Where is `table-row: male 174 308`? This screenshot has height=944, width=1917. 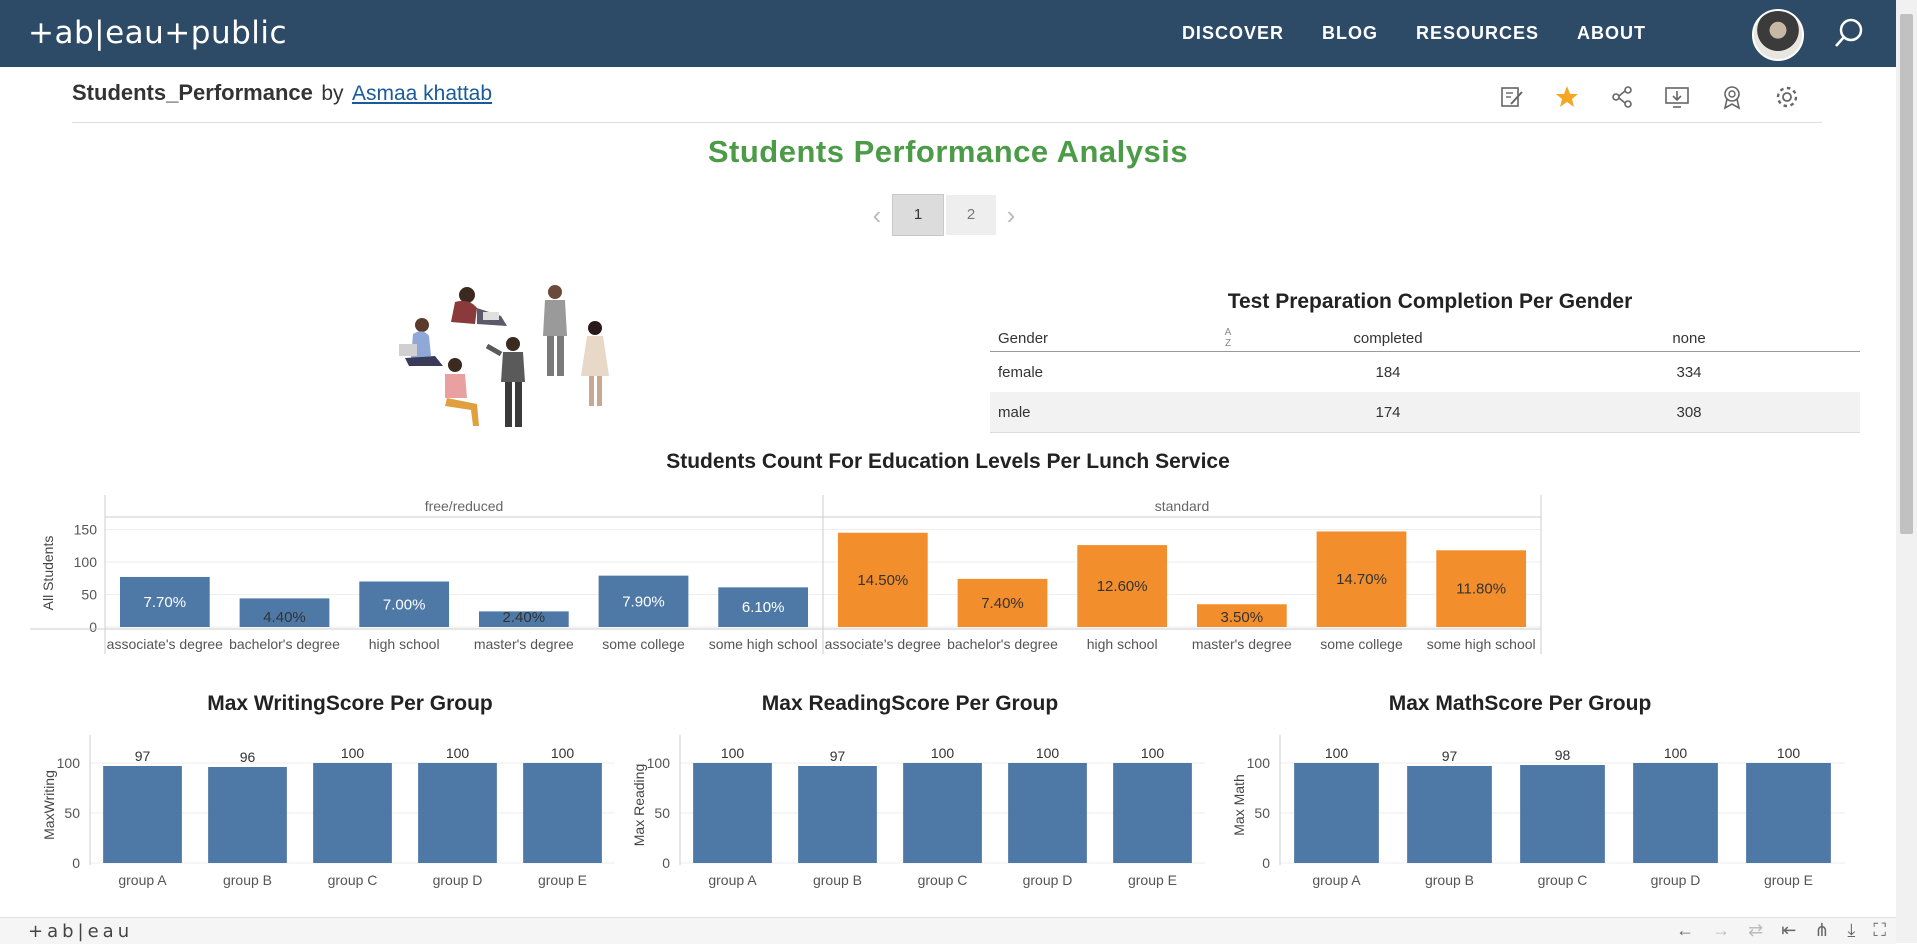 table-row: male 174 308 is located at coordinates (1425, 412).